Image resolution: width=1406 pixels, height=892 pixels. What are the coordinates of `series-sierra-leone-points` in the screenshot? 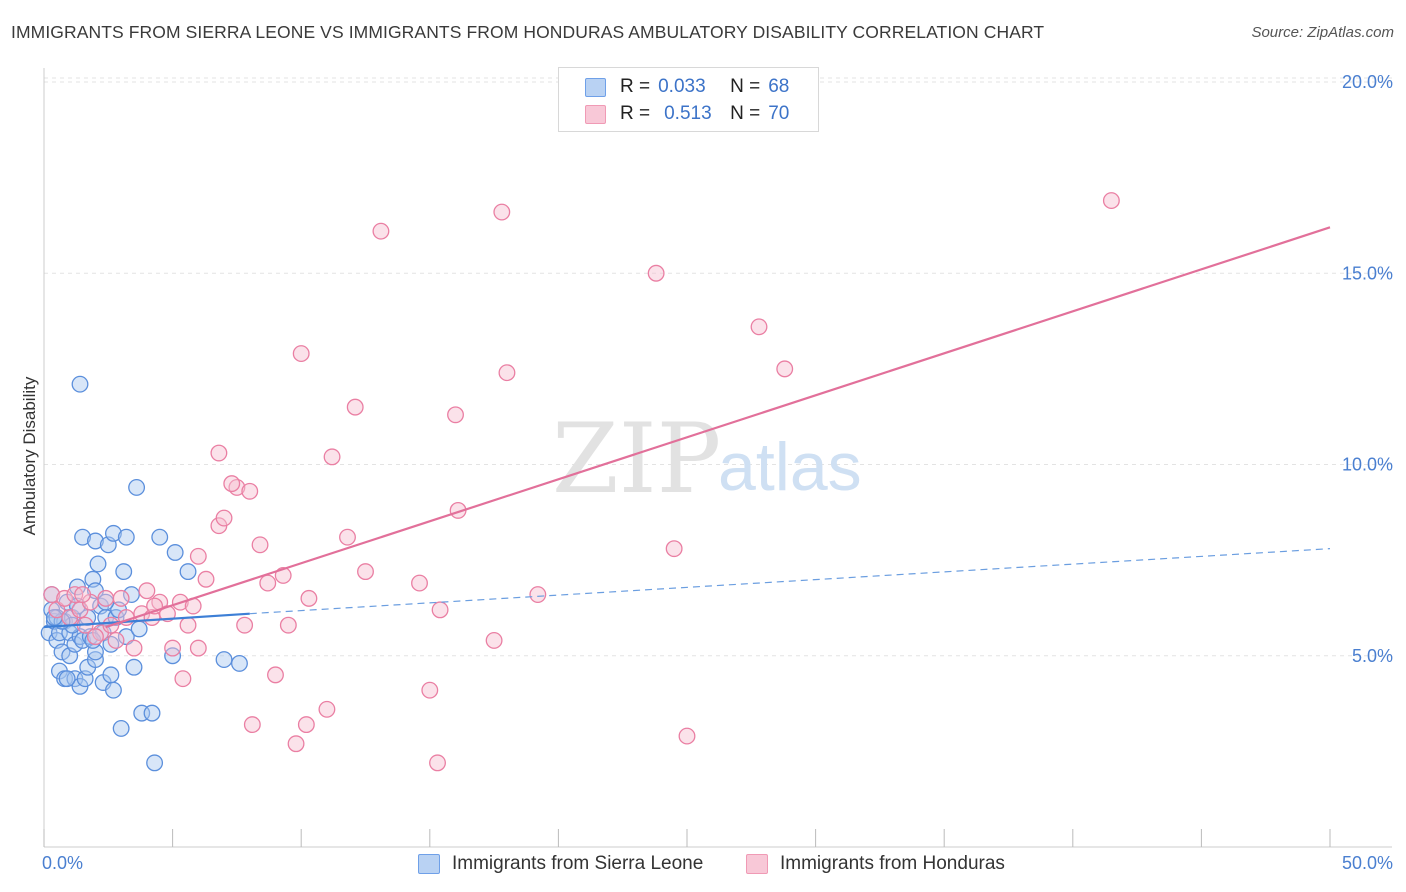 It's located at (144, 573).